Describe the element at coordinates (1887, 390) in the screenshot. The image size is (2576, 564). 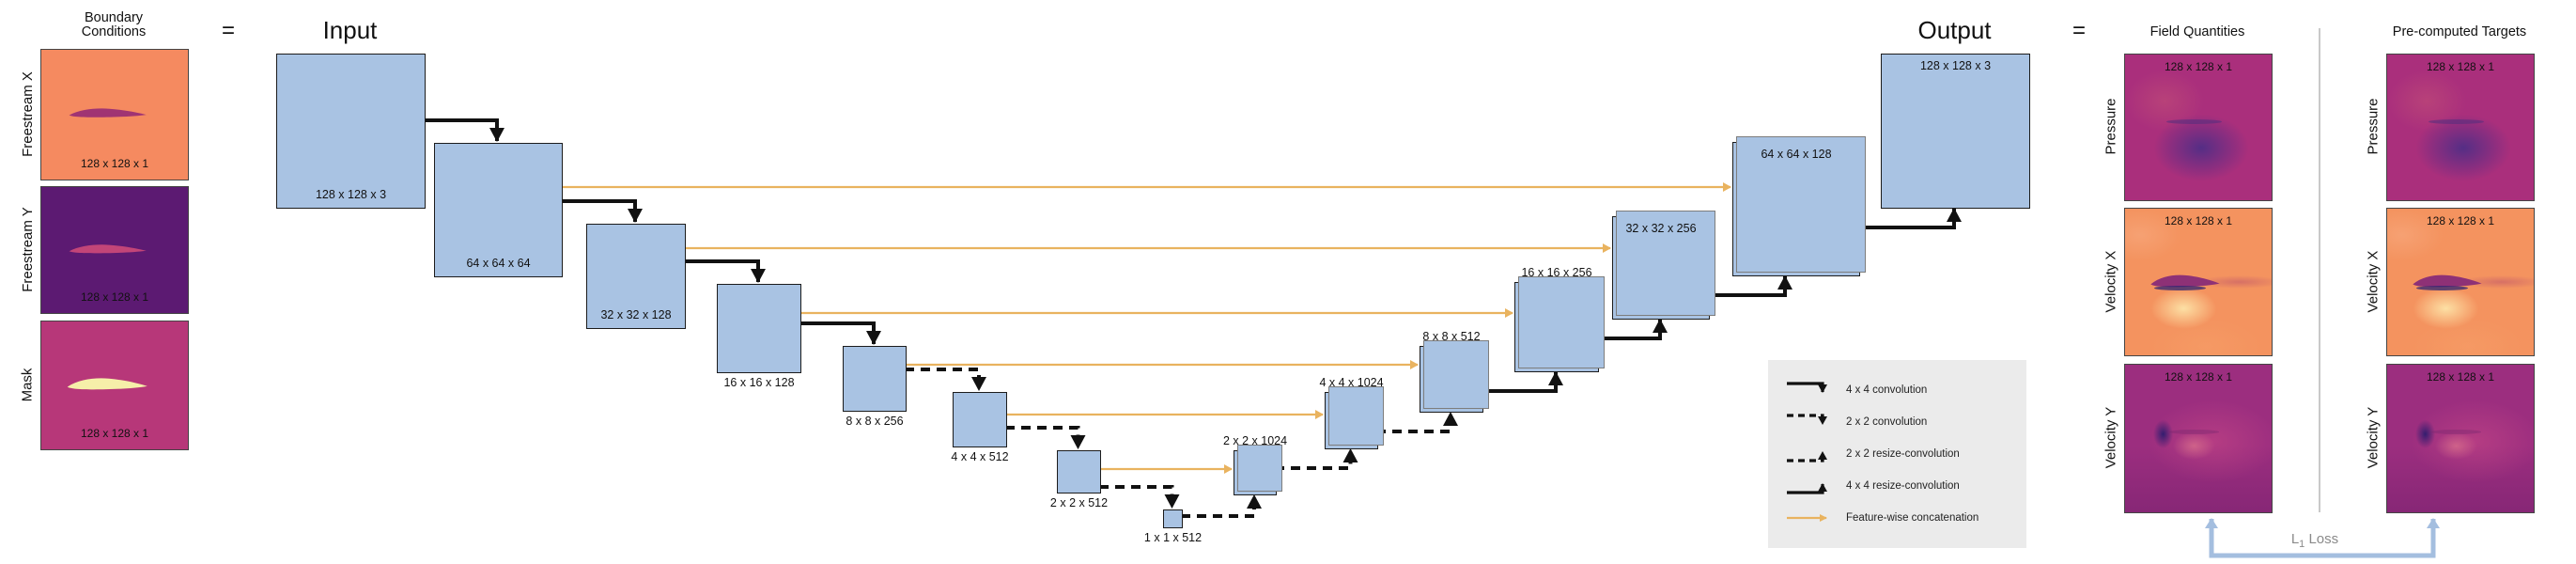
I see `legend-label: 4 x 4 convolution` at that location.